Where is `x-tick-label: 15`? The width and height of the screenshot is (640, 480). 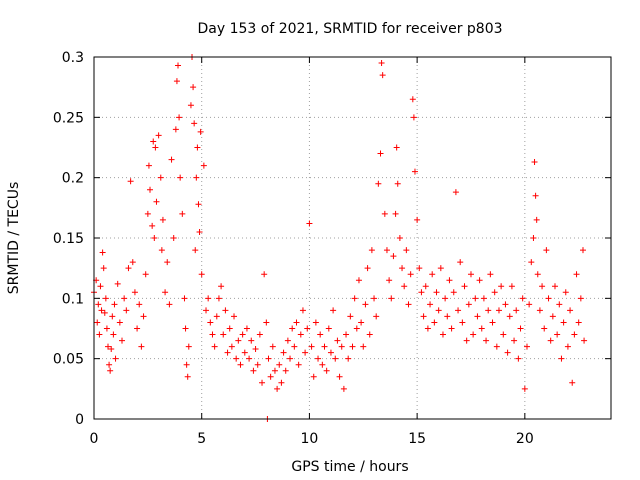 x-tick-label: 15 is located at coordinates (417, 439).